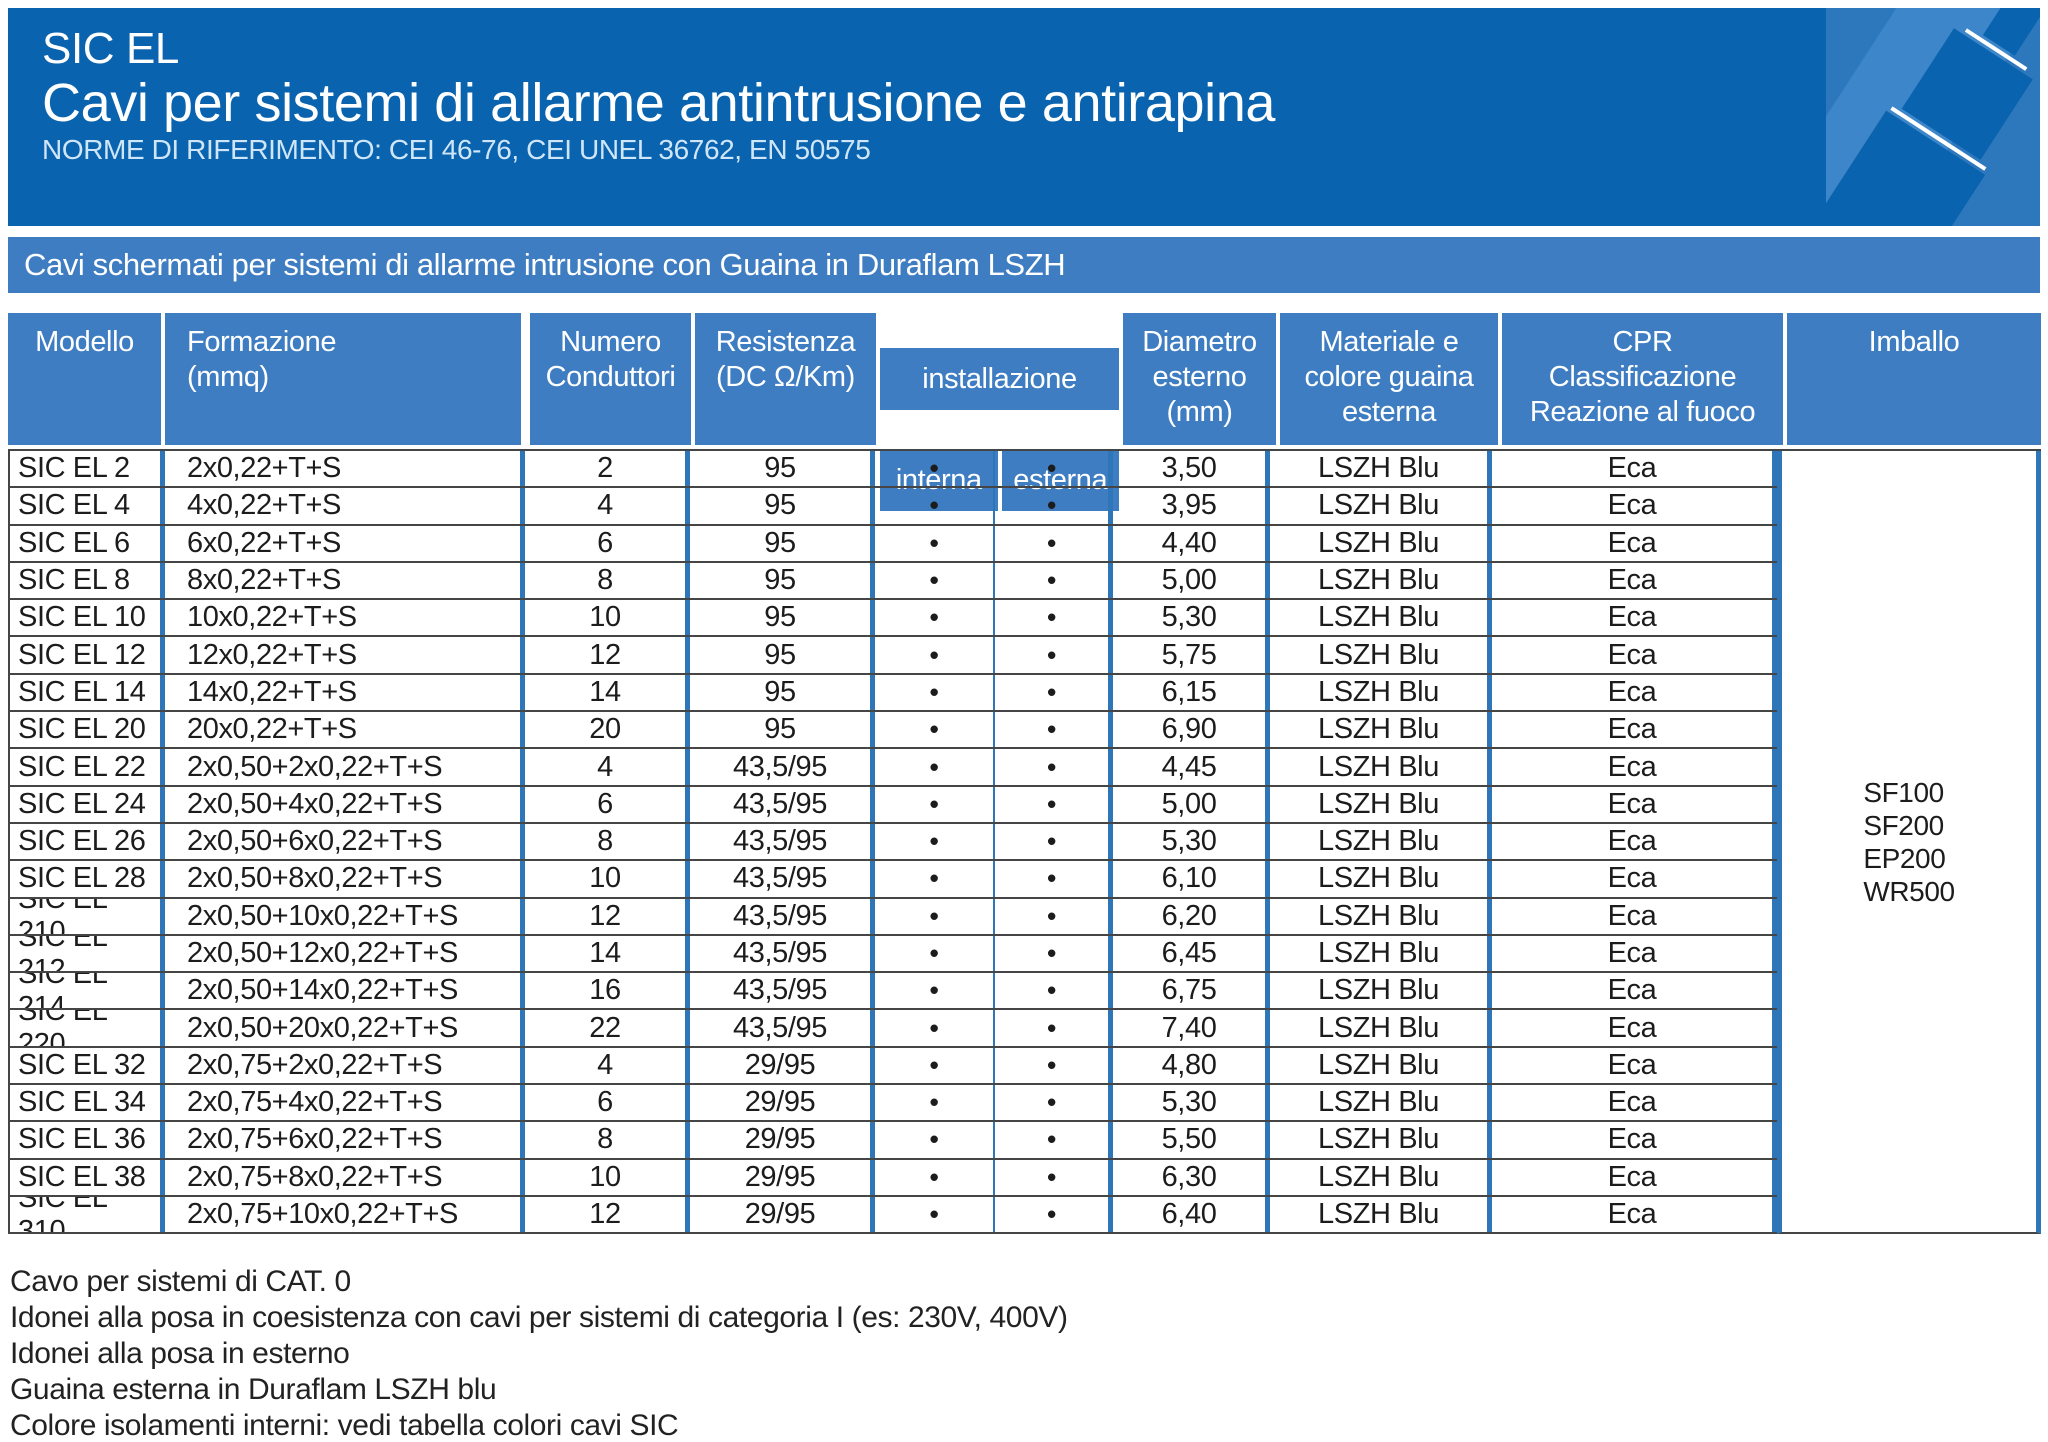 The height and width of the screenshot is (1442, 2048). What do you see at coordinates (1060, 480) in the screenshot?
I see `column-header-esterna: esterna` at bounding box center [1060, 480].